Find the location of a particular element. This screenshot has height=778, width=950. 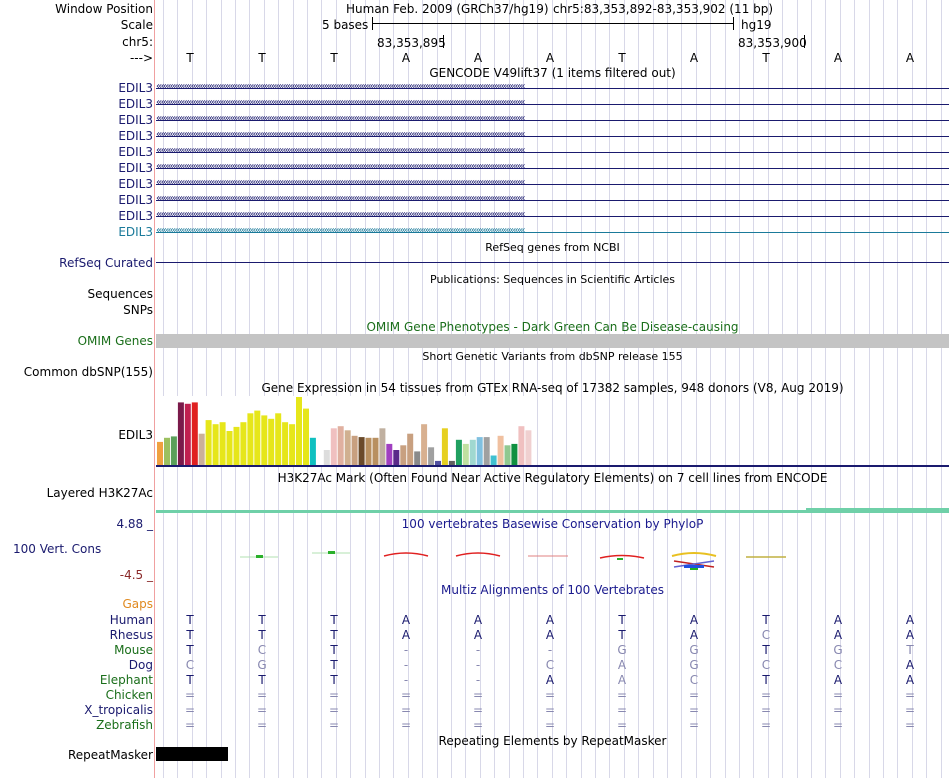

species-label: X_tropicalis is located at coordinates (118, 710).